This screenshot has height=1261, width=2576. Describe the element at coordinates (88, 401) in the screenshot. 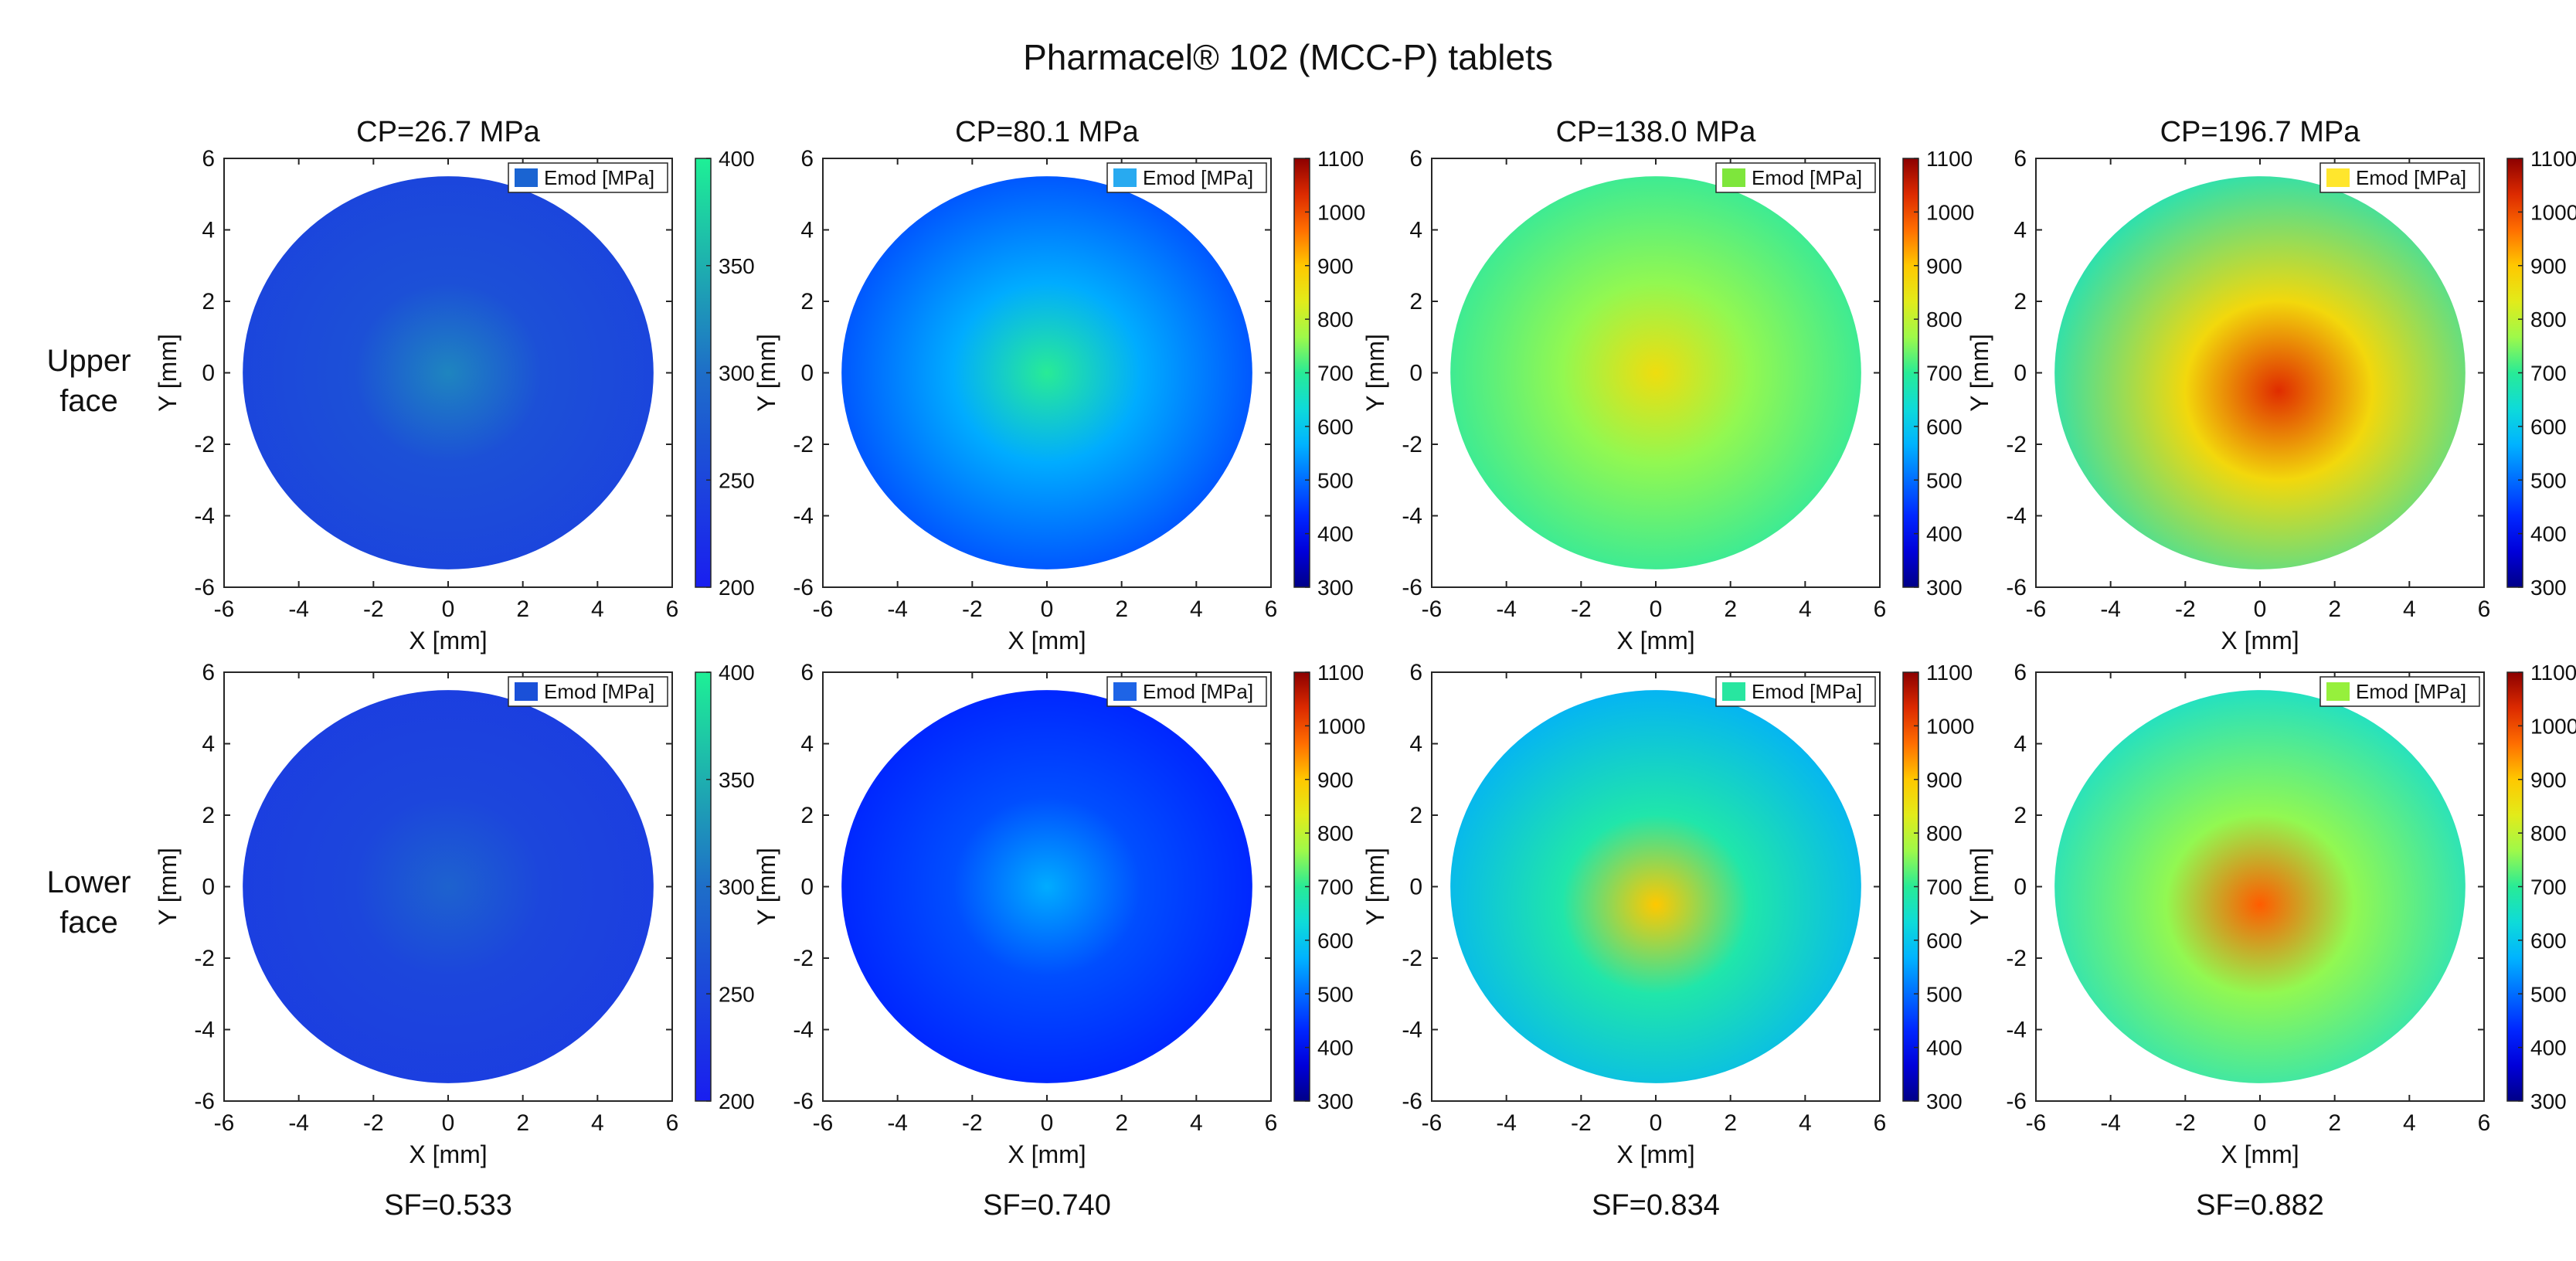

I see `row-label-upper-line2: face` at that location.